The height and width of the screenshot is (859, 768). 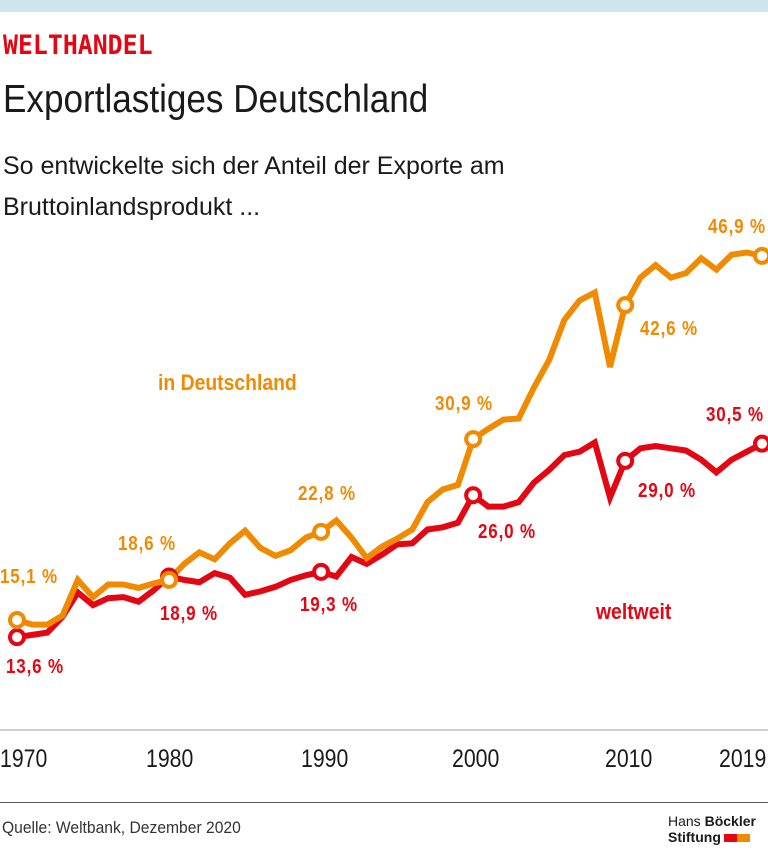 I want to click on logo-text-bold: Stiftung, so click(x=694, y=837).